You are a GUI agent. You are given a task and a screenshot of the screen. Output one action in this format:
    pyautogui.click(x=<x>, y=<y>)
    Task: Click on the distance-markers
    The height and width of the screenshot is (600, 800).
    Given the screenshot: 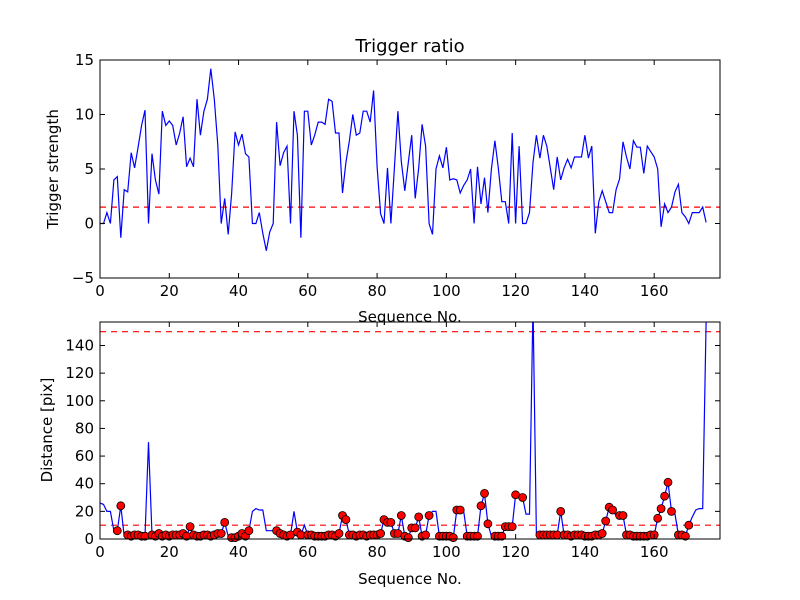 What is the action you would take?
    pyautogui.click(x=403, y=509)
    